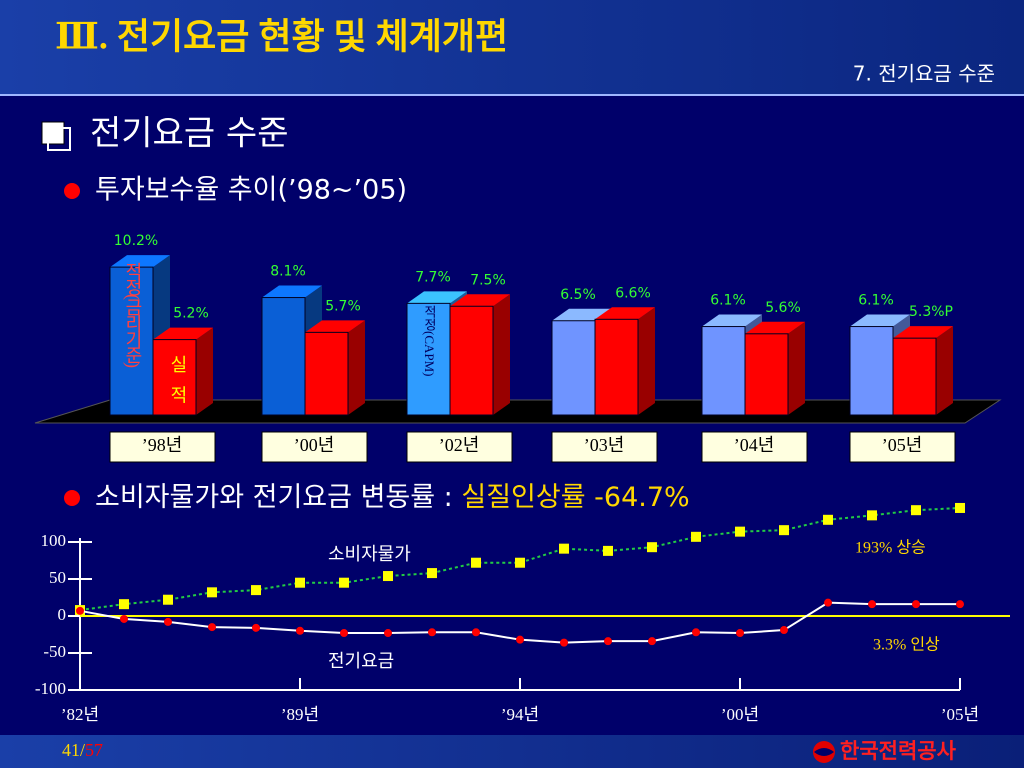  What do you see at coordinates (578, 295) in the screenshot?
I see `value-label: 6.5%` at bounding box center [578, 295].